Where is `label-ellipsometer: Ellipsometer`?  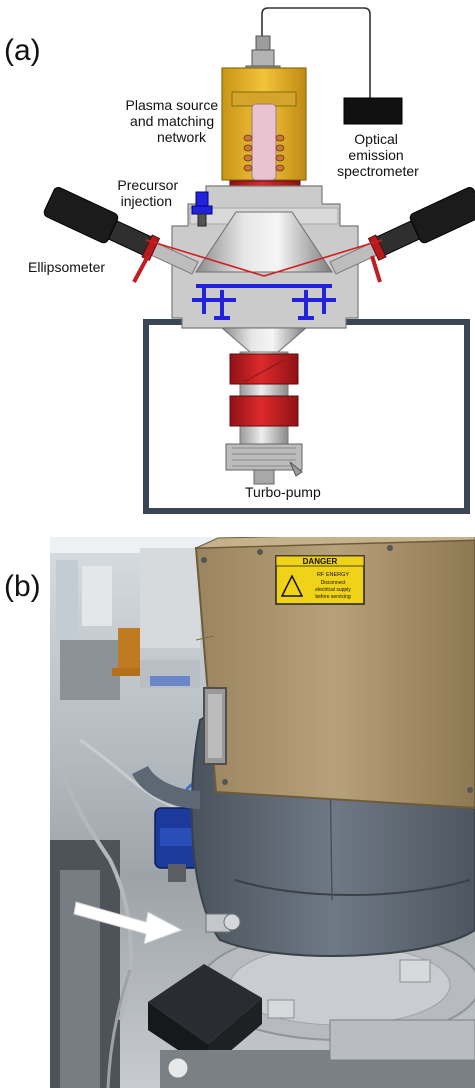 label-ellipsometer: Ellipsometer is located at coordinates (66, 267).